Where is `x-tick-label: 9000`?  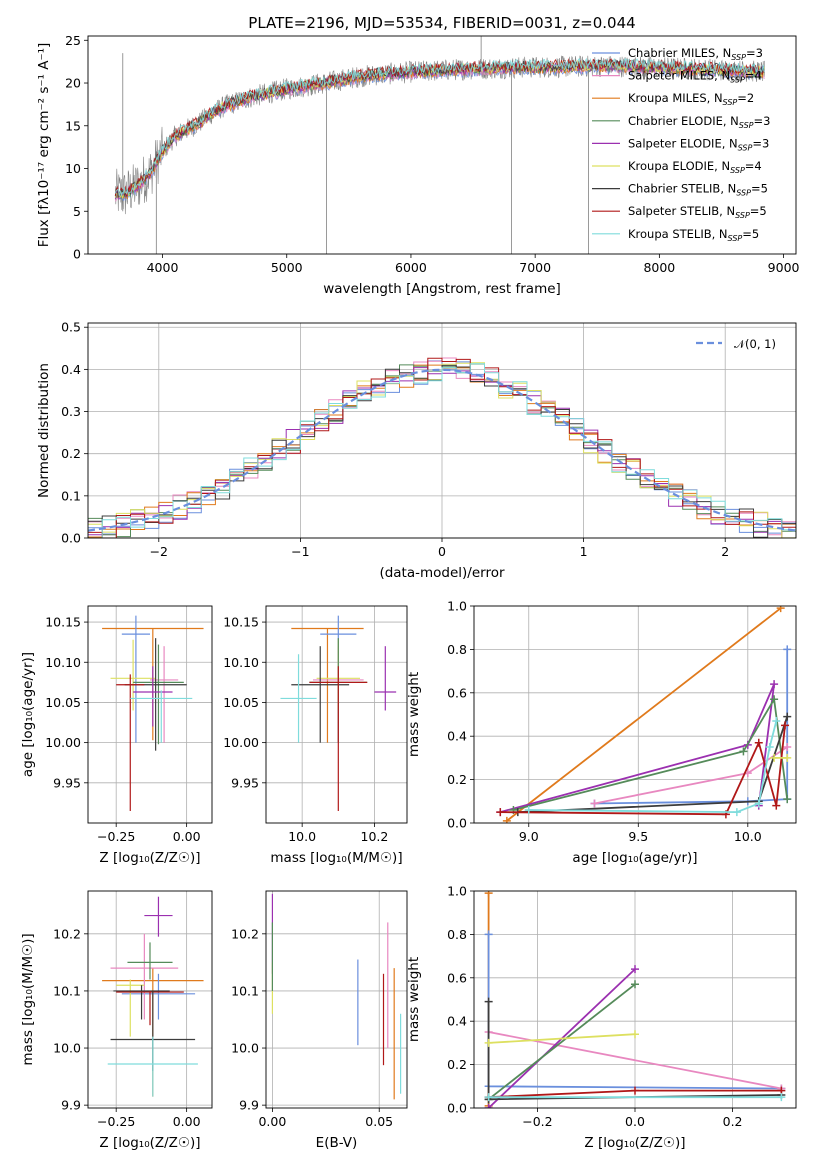
x-tick-label: 9000 is located at coordinates (784, 267).